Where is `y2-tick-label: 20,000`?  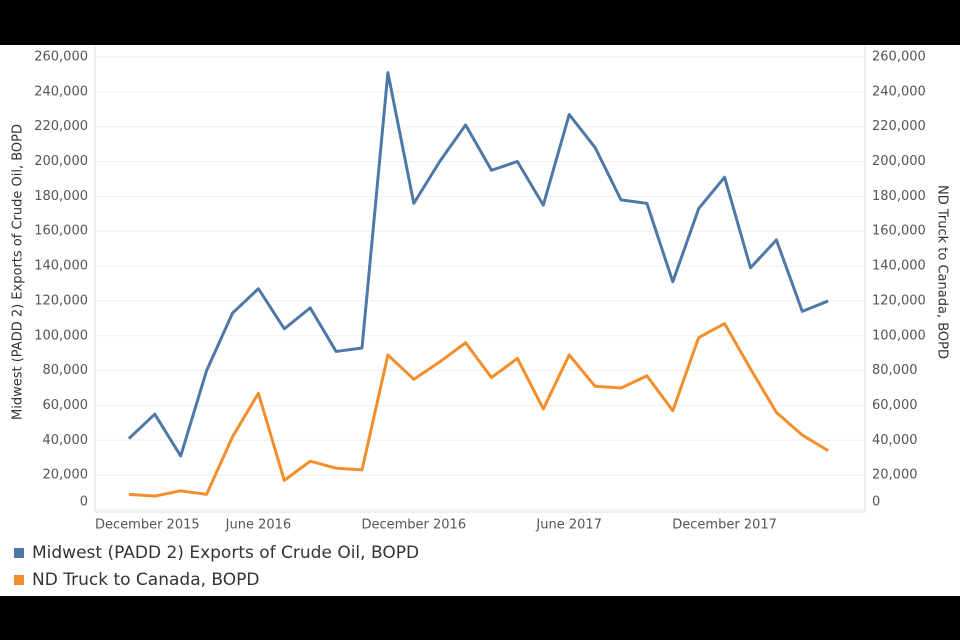 y2-tick-label: 20,000 is located at coordinates (895, 475).